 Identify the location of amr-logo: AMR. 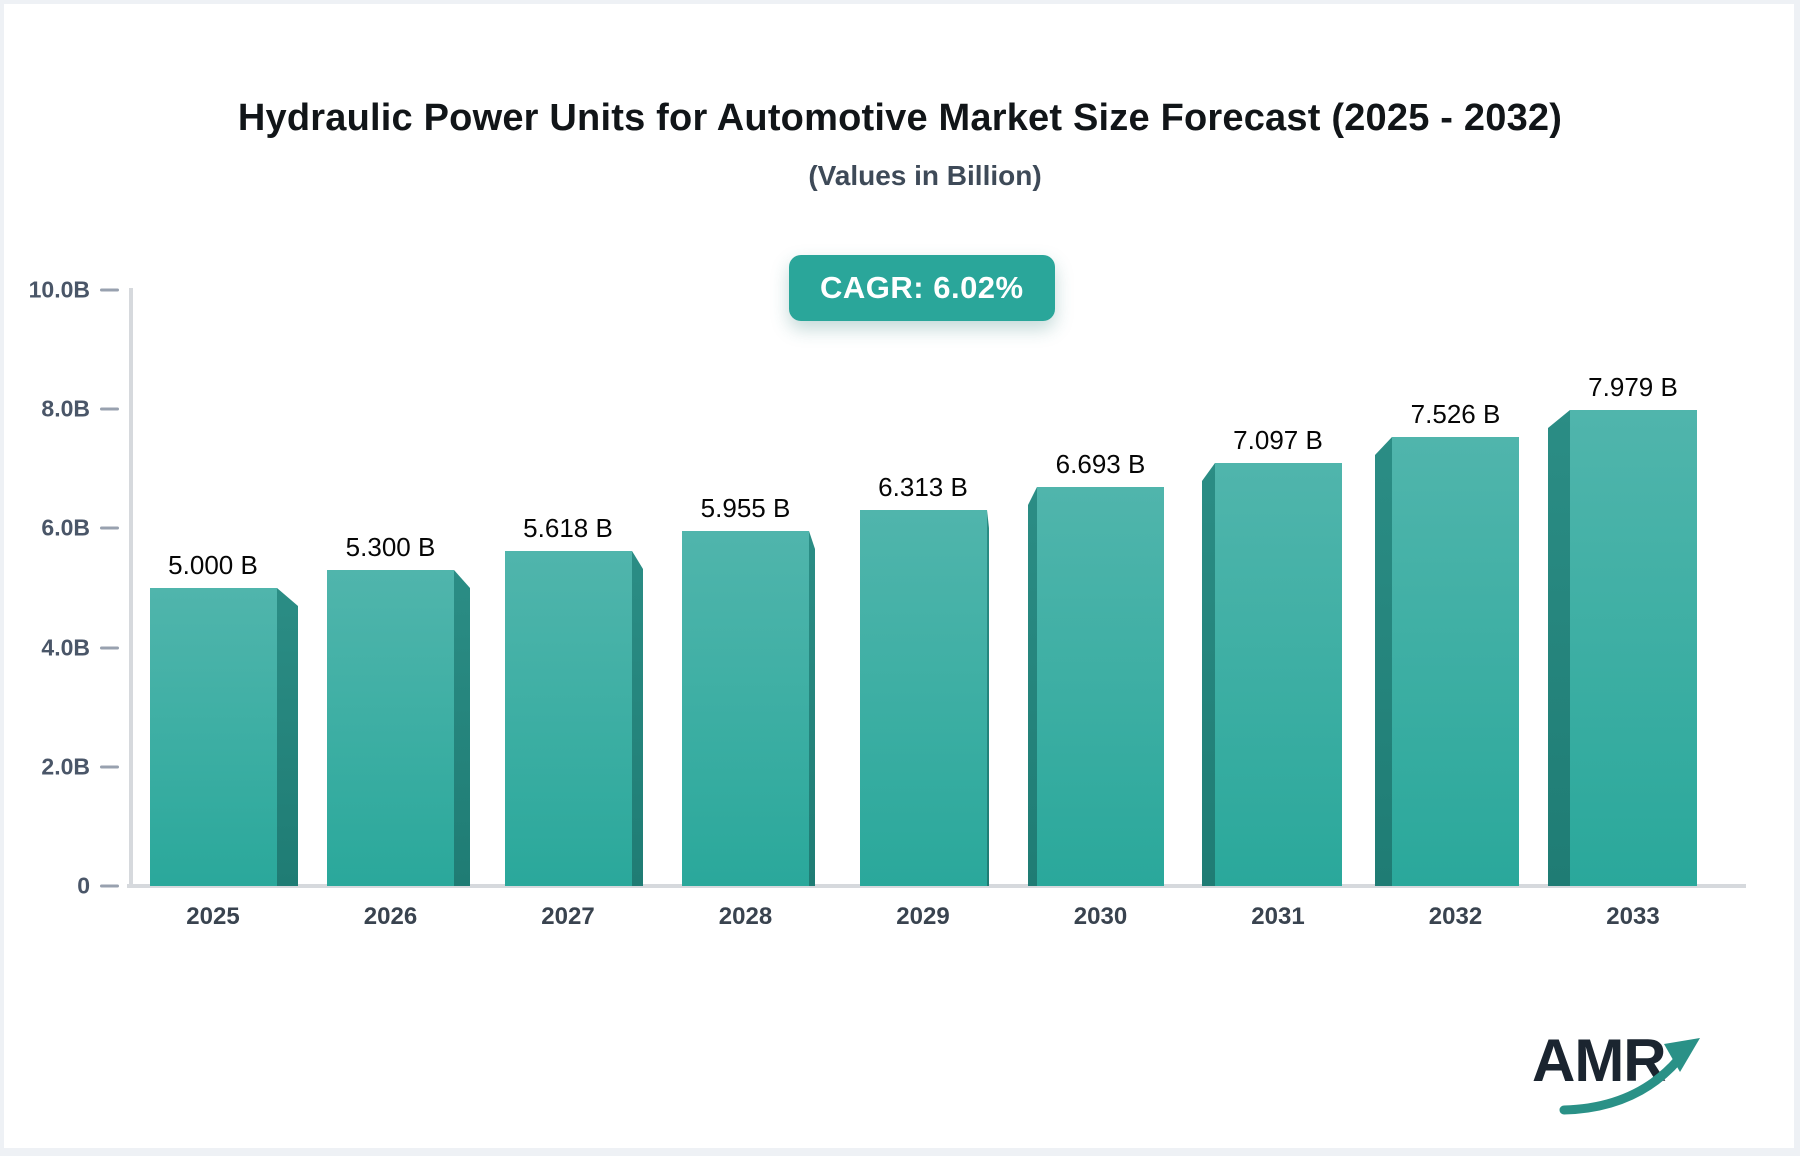
(1618, 1069).